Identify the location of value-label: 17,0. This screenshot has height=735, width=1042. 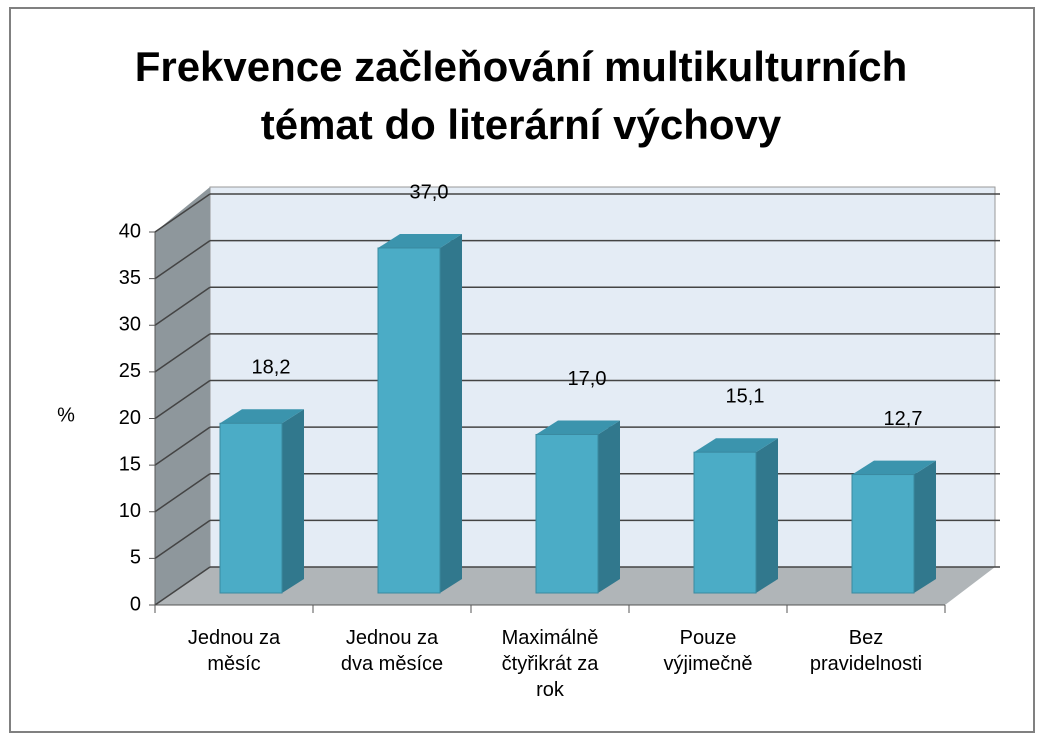
(587, 379).